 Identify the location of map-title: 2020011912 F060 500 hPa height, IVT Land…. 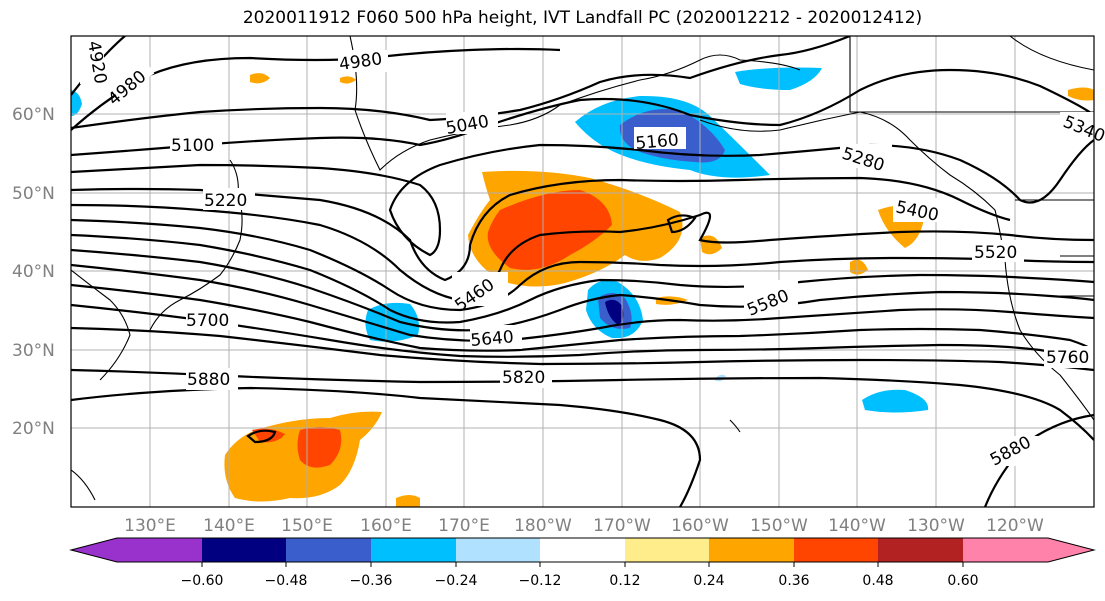
(582, 18).